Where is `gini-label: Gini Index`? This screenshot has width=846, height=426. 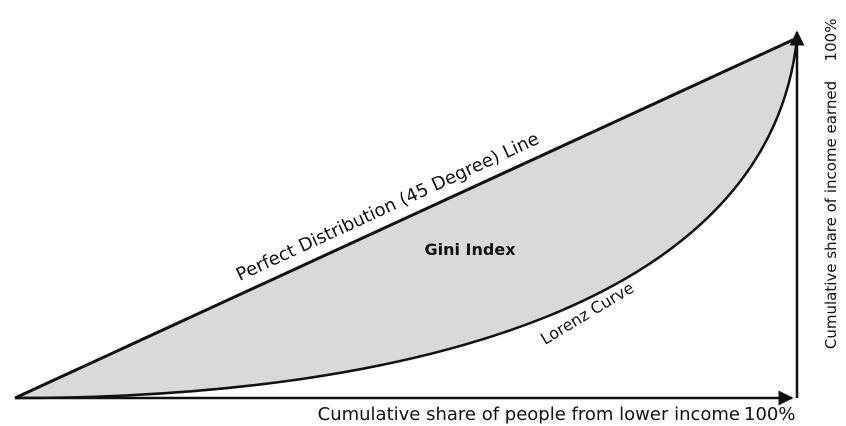 gini-label: Gini Index is located at coordinates (470, 249).